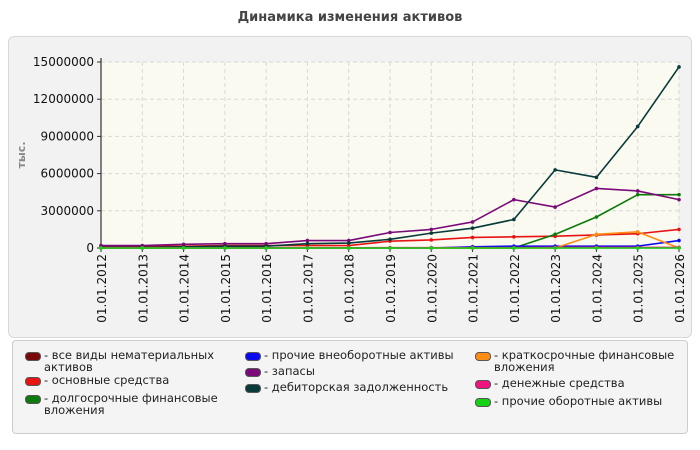  What do you see at coordinates (289, 371) in the screenshot?
I see `legend-label: - запасы` at bounding box center [289, 371].